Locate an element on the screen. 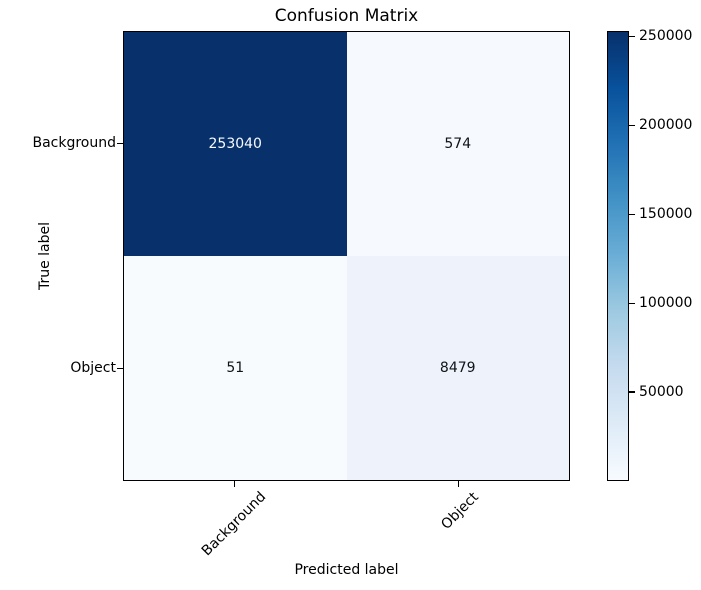 The image size is (701, 590). y-tick-label-background: Background is located at coordinates (74, 143).